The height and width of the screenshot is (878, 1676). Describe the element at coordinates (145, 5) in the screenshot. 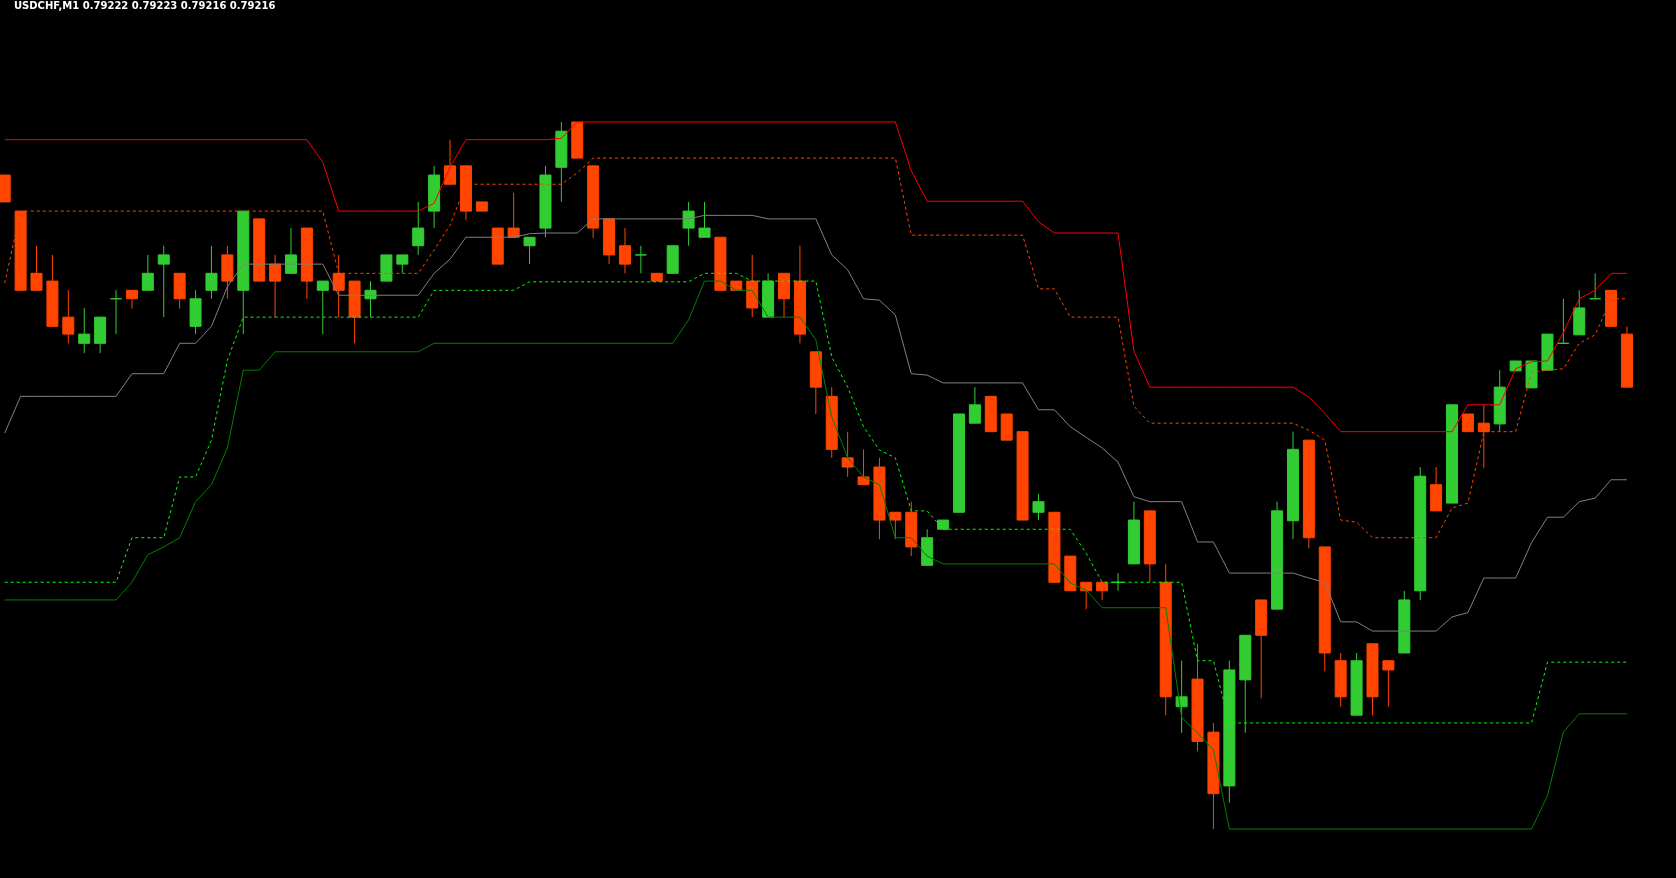

I see `chart-title: USDCHF,M1 0.79222 0.79223 0.79216 0.79216` at that location.